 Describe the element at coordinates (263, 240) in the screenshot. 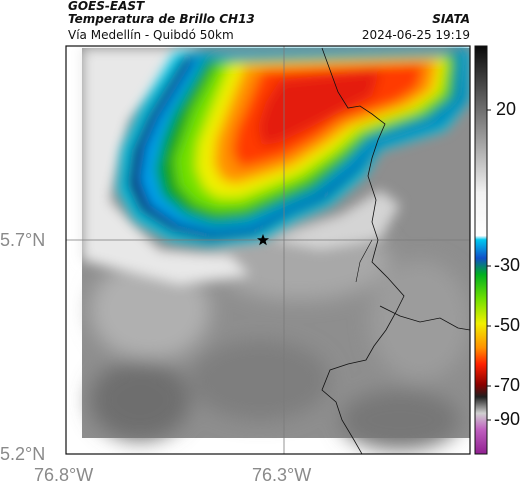

I see `location-star-icon` at that location.